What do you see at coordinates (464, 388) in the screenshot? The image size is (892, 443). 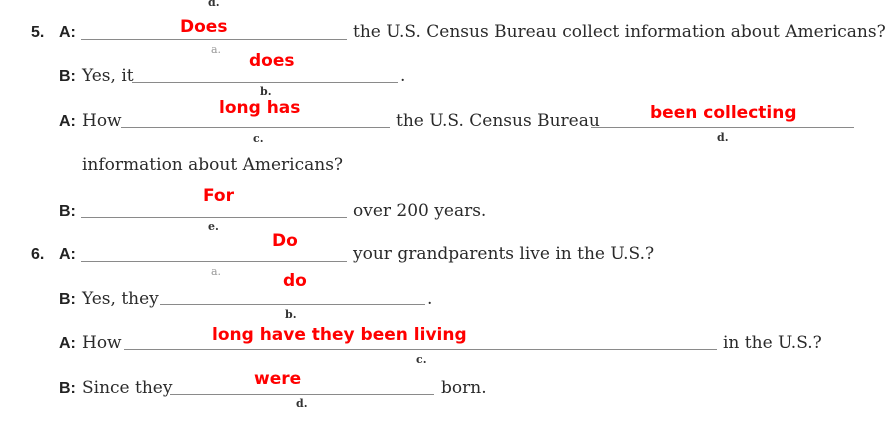 I see `sentence-text: born.` at bounding box center [464, 388].